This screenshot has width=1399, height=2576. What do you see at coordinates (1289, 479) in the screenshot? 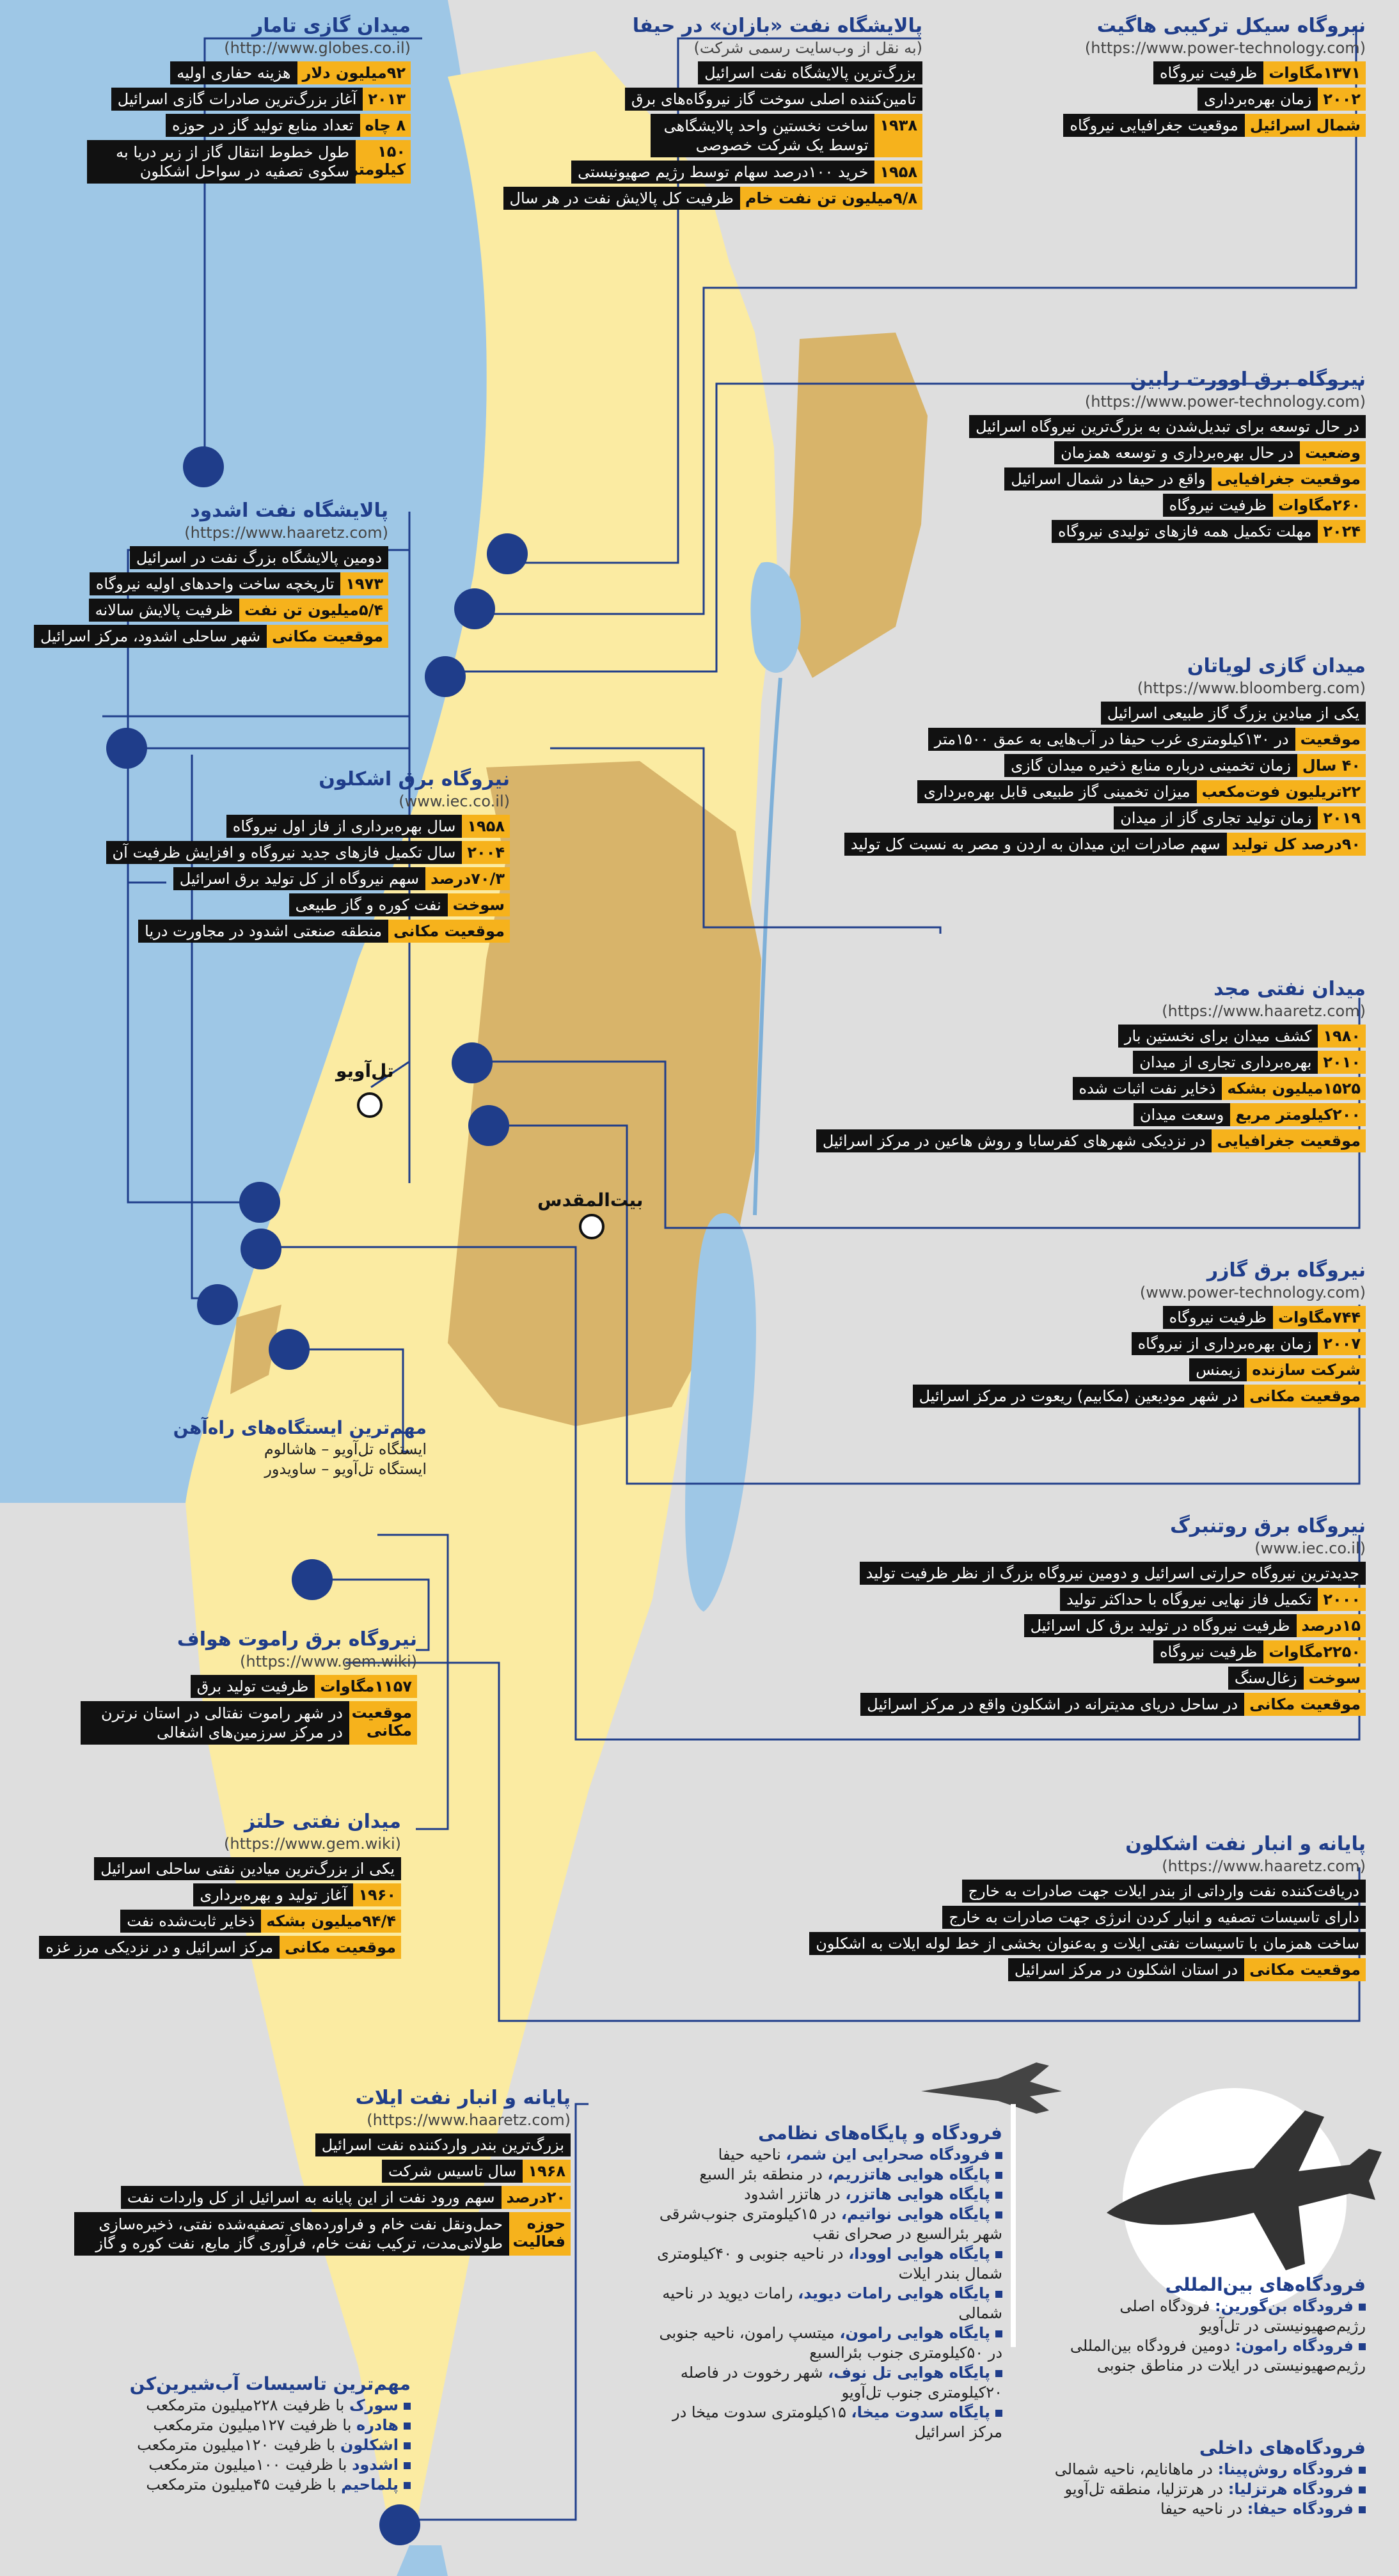
I see `row-key: موقعیت جغرافیایی` at bounding box center [1289, 479].